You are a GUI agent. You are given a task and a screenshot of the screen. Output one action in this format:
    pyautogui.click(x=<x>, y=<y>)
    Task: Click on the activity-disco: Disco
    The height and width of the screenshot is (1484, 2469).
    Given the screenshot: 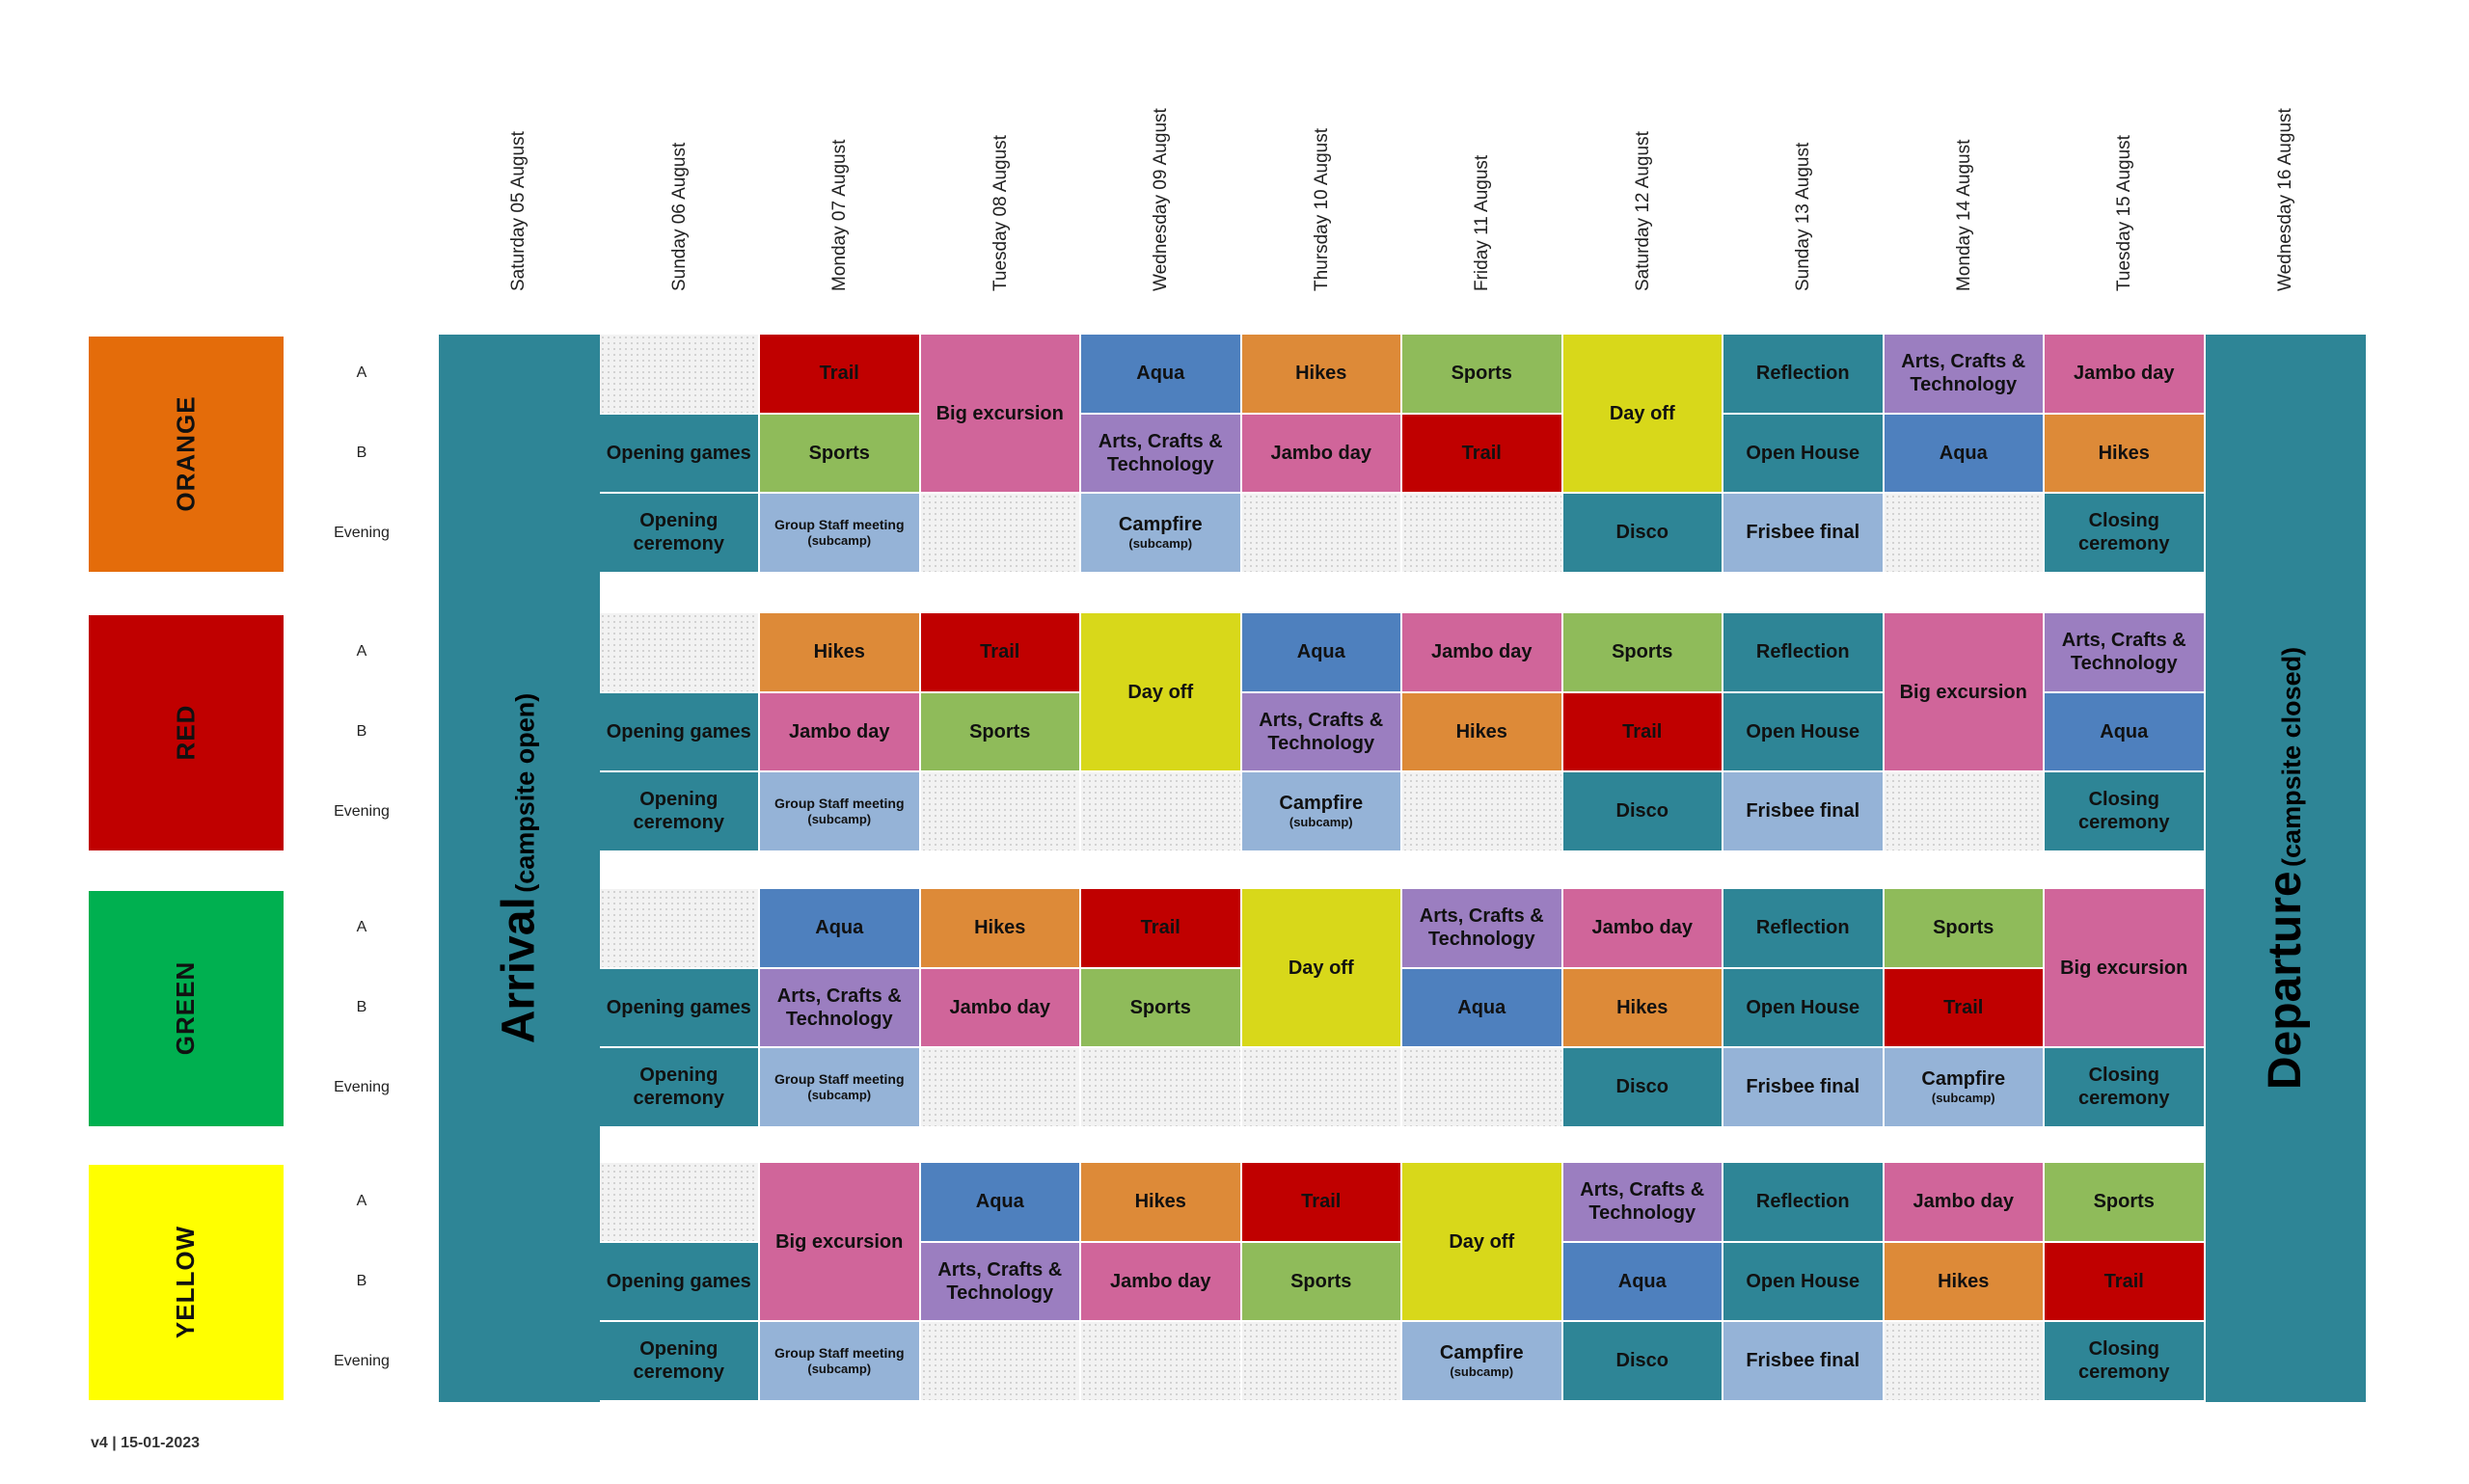 What is the action you would take?
    pyautogui.click(x=1642, y=534)
    